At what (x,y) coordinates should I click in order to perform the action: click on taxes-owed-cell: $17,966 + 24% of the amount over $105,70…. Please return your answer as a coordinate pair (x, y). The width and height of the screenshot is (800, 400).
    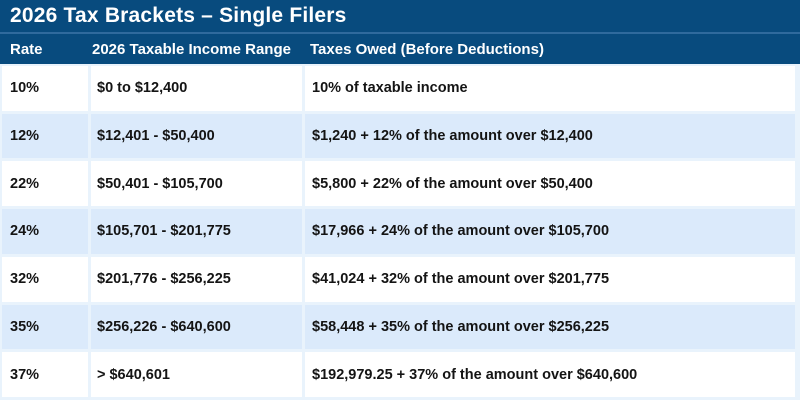
    Looking at the image, I should click on (550, 231).